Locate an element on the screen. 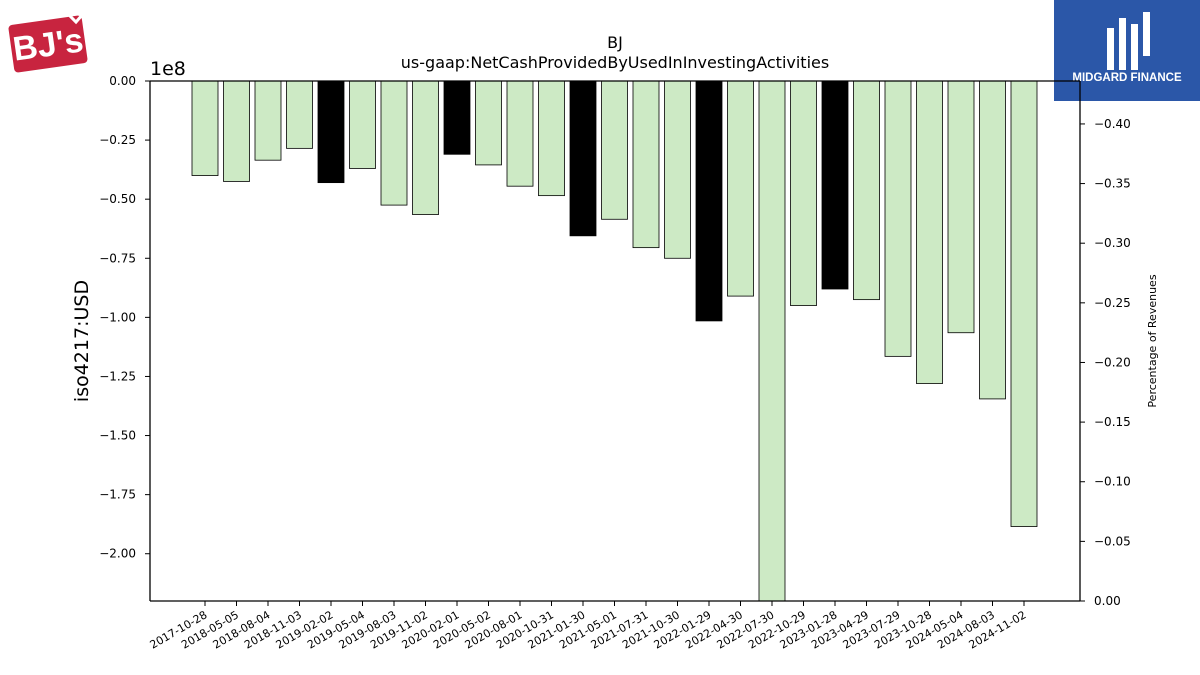 The height and width of the screenshot is (675, 1200). y-tick-label: −1.25 is located at coordinates (117, 376).